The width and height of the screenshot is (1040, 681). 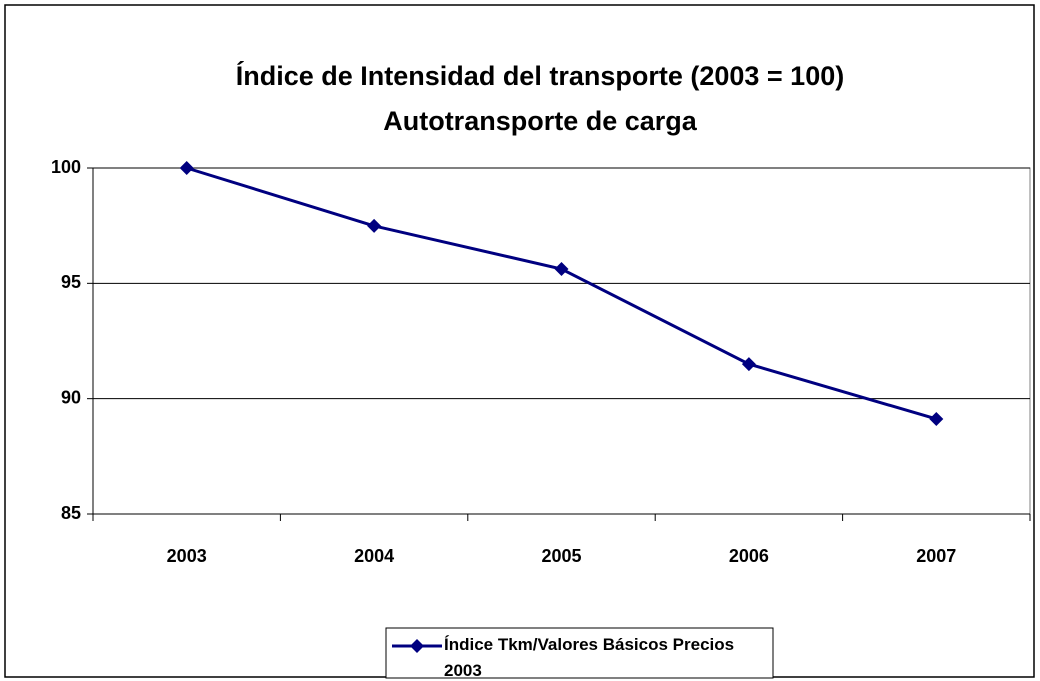 I want to click on y-tick-label: 90, so click(x=71, y=397).